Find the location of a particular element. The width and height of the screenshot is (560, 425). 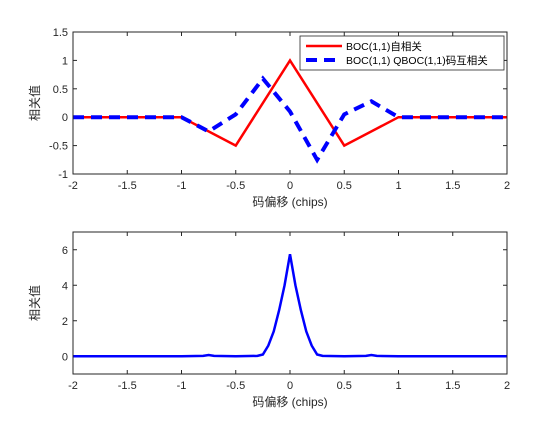

chart2-x-tick-label: -1.5 is located at coordinates (127, 386).